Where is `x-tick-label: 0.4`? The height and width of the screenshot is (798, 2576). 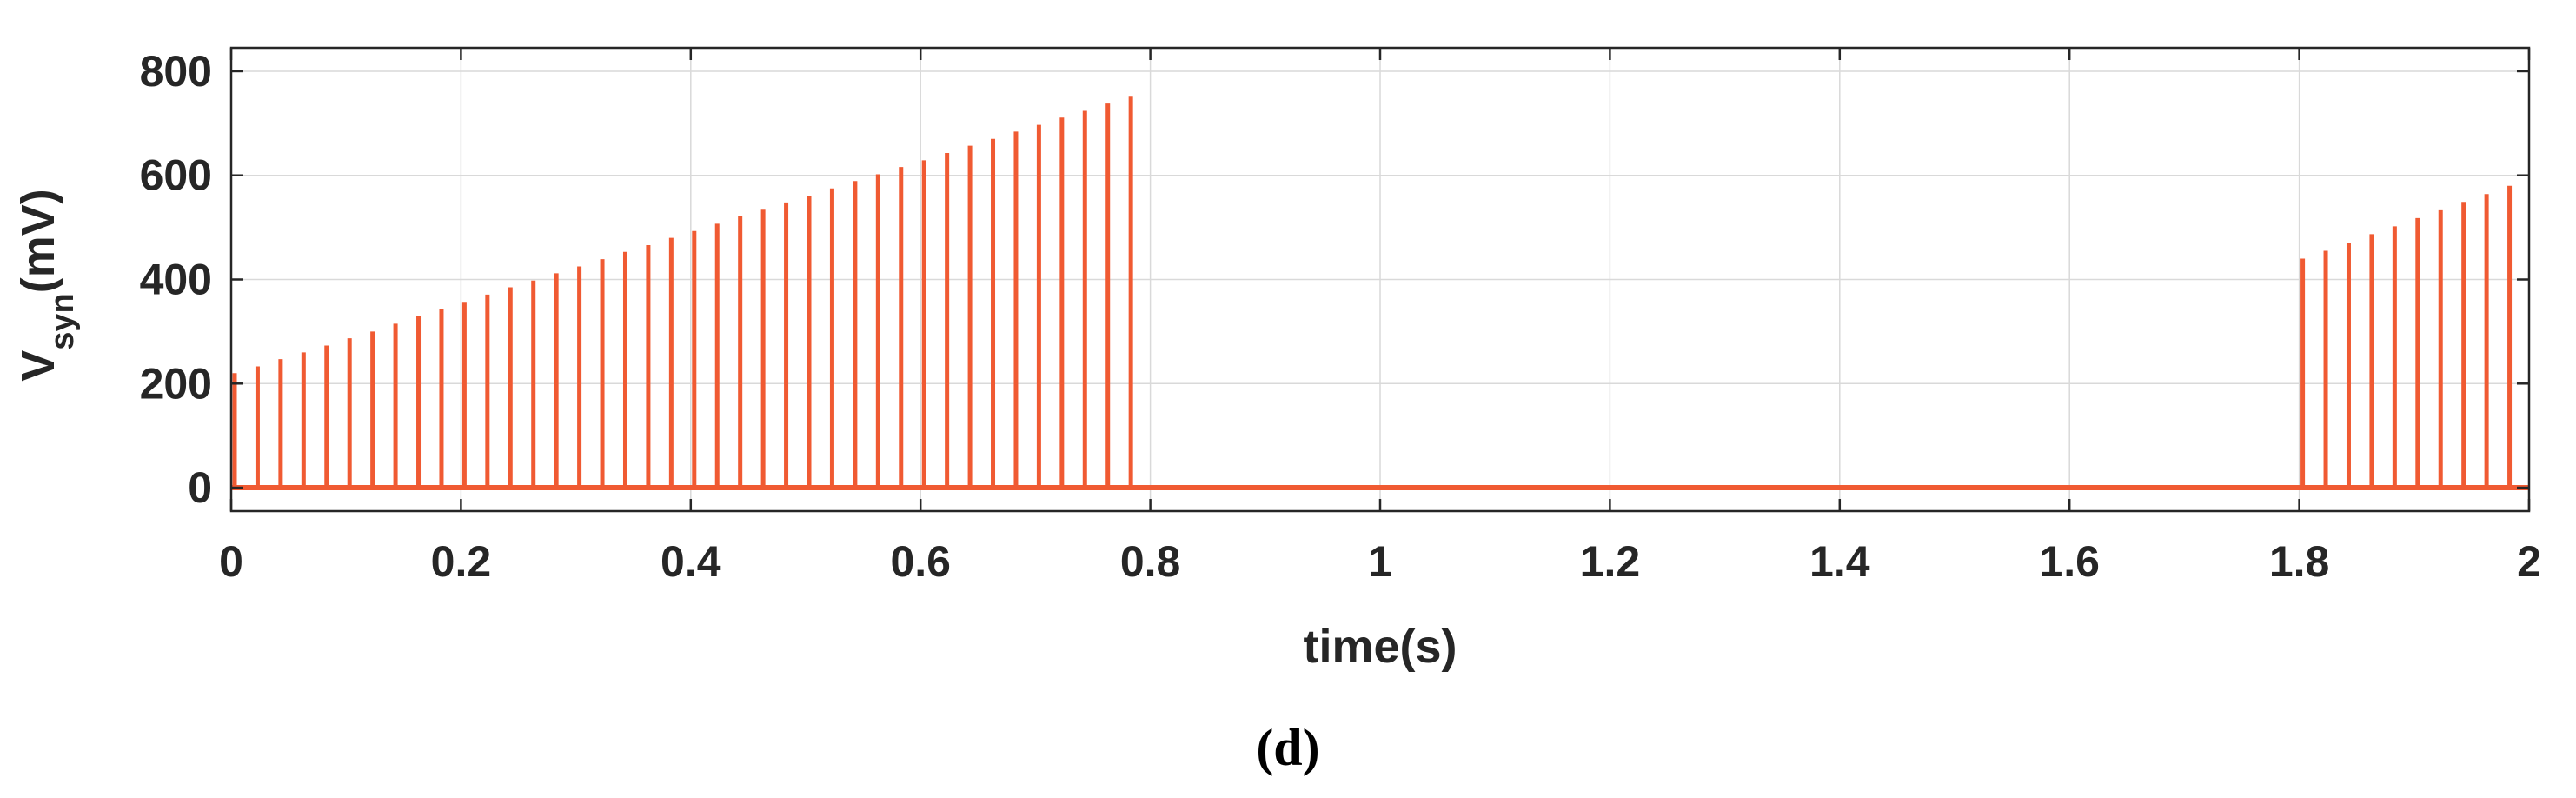 x-tick-label: 0.4 is located at coordinates (691, 561).